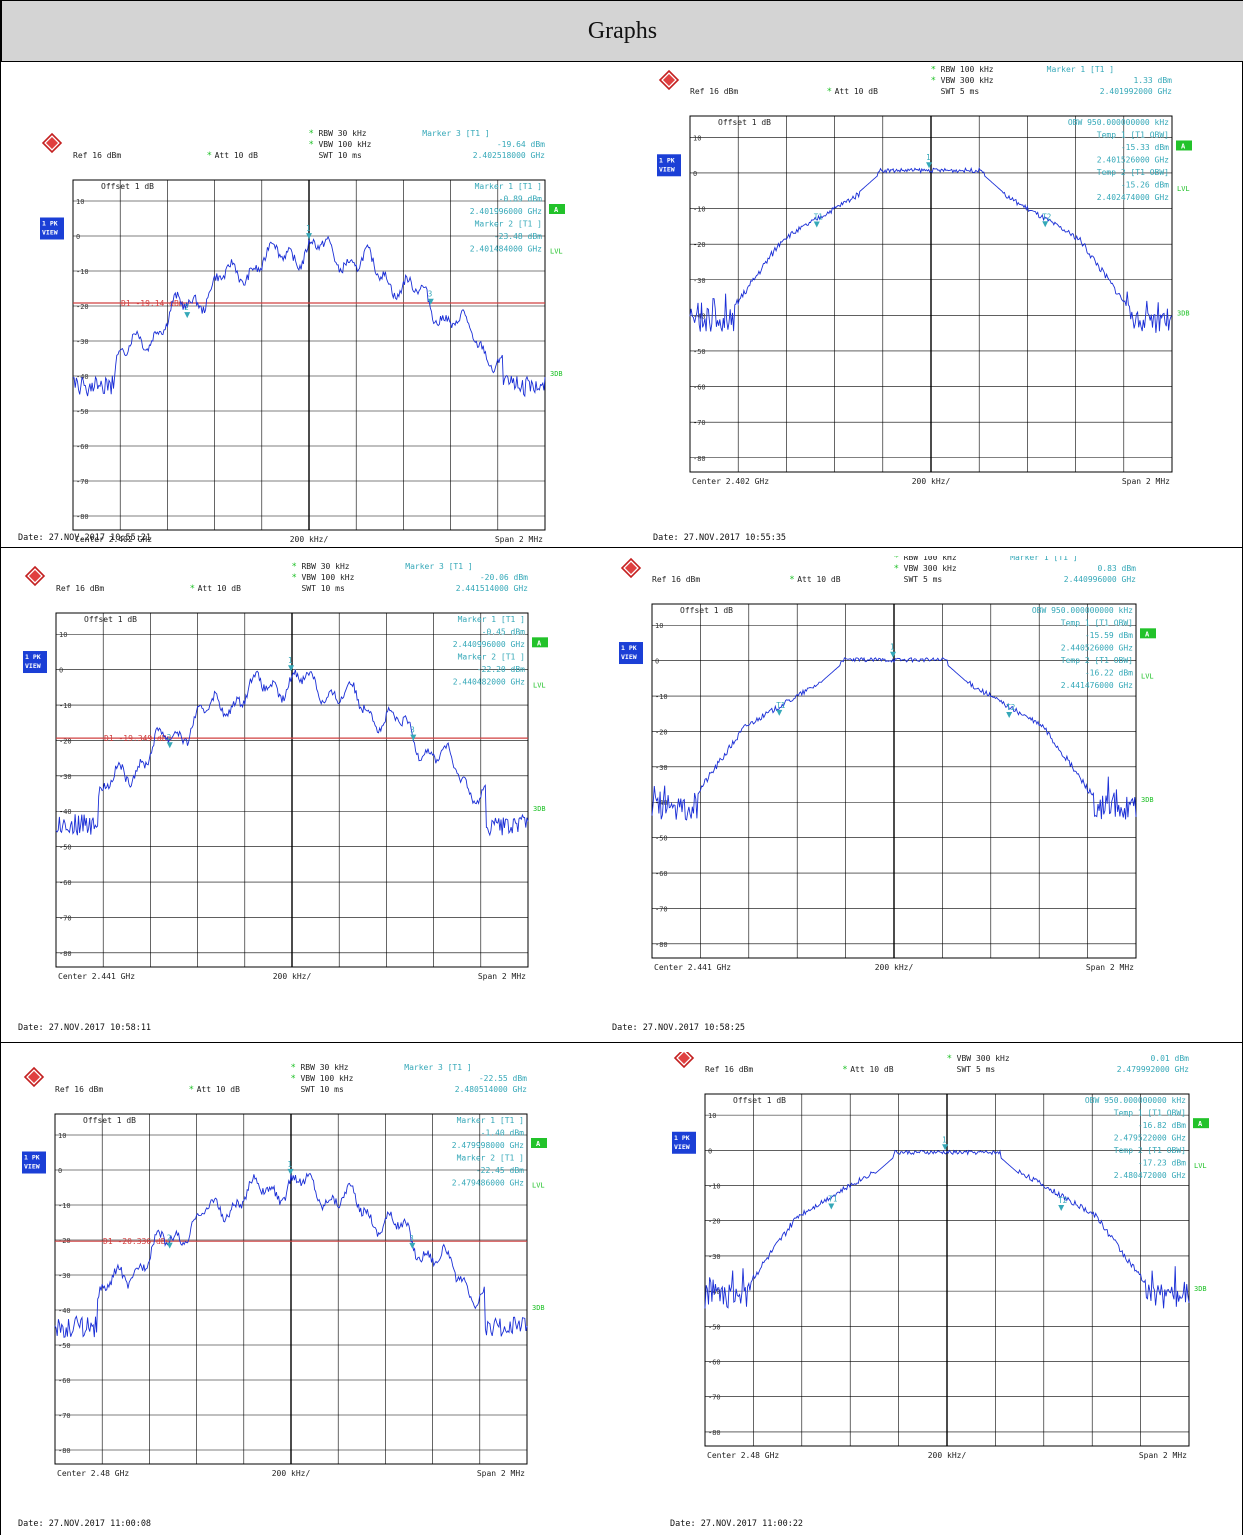  I want to click on marker-readout: -22.55 dBm, so click(503, 1078).